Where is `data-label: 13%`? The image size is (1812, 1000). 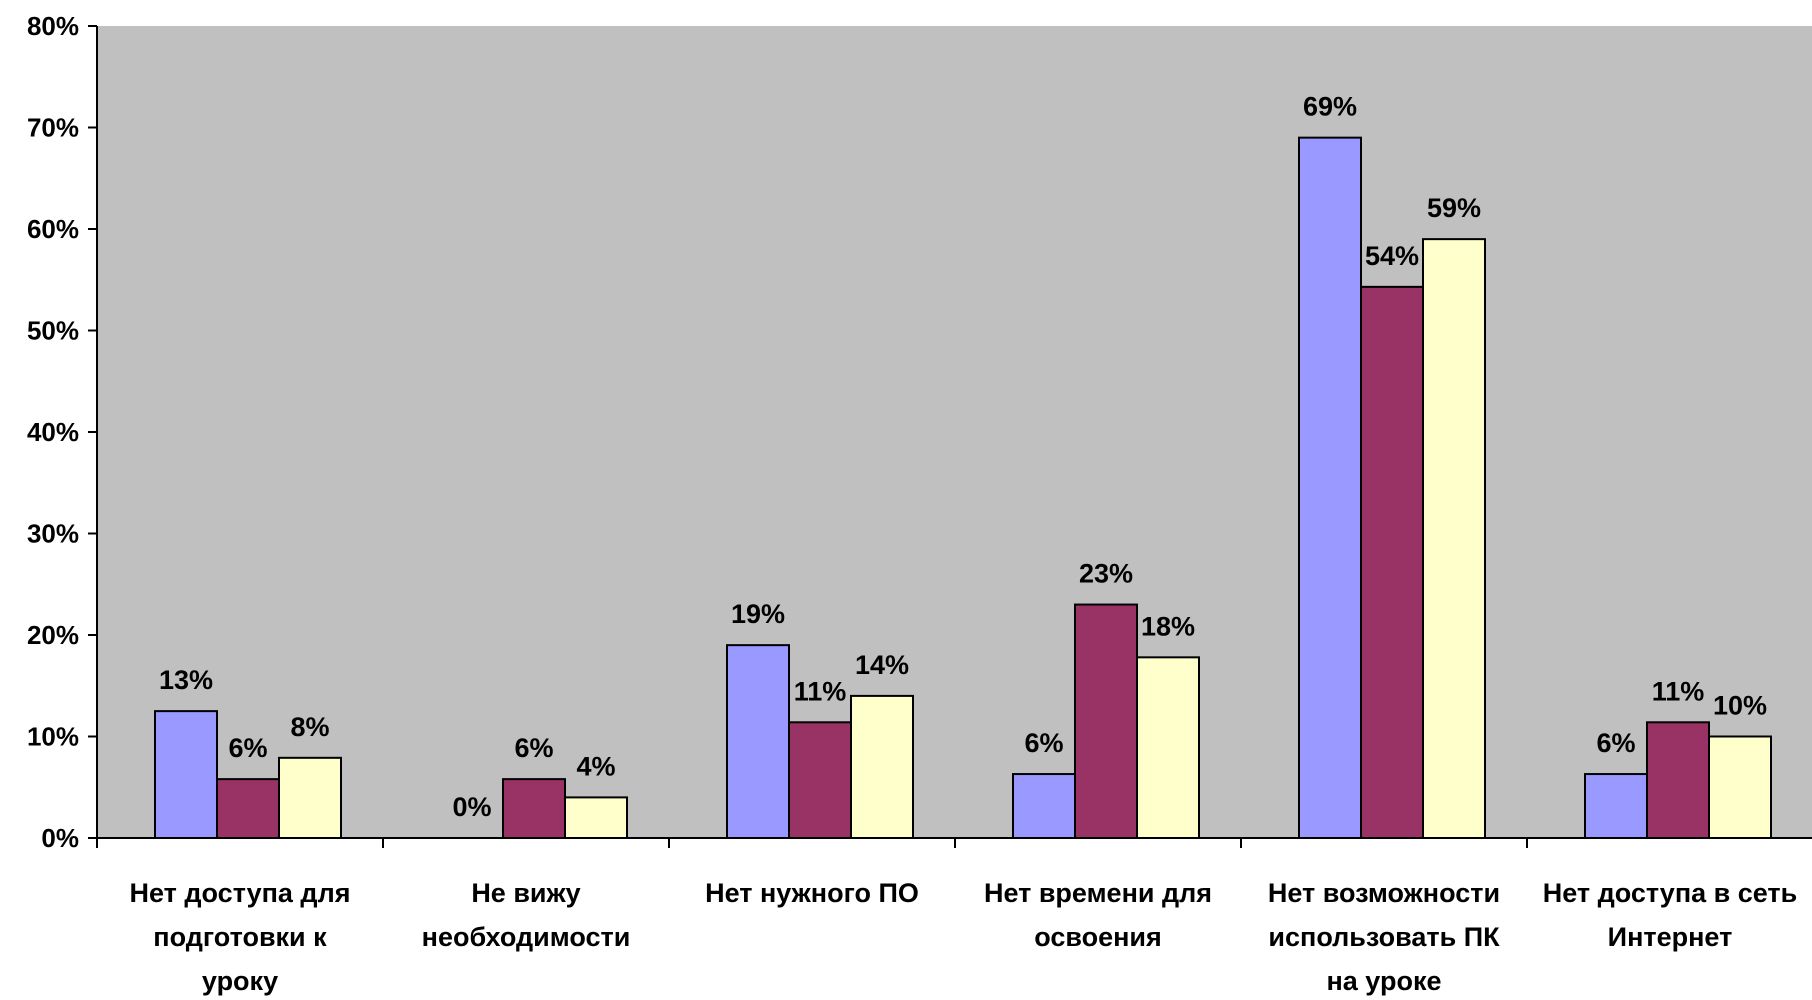
data-label: 13% is located at coordinates (186, 680).